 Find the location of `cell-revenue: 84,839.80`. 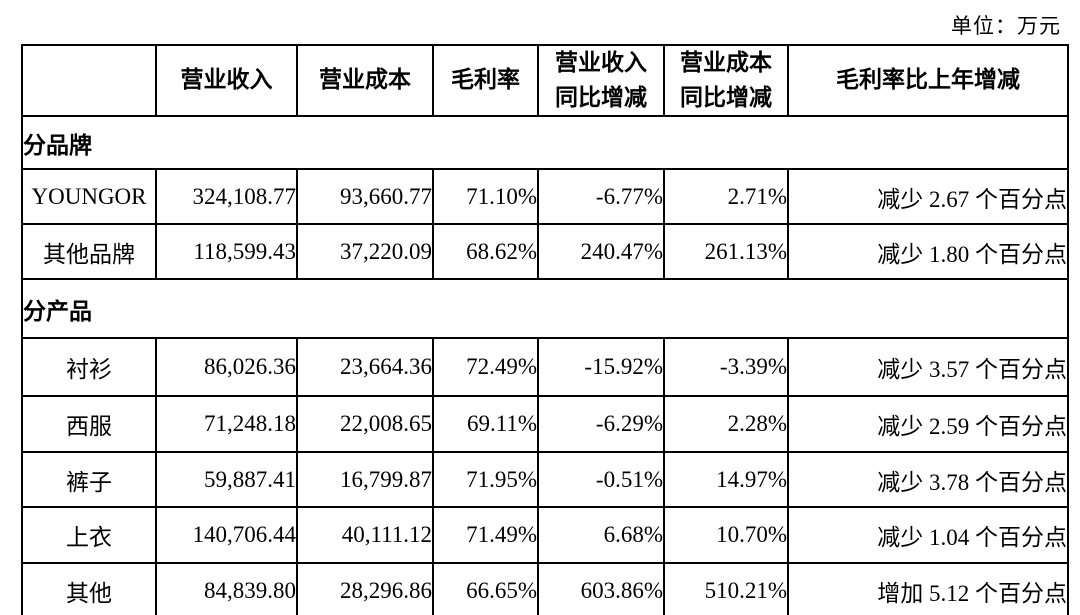

cell-revenue: 84,839.80 is located at coordinates (226, 588).